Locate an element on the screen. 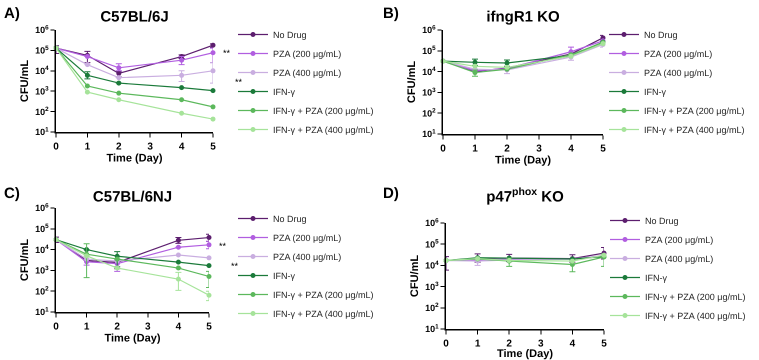 This screenshot has height=360, width=759. text: A) is located at coordinates (12, 13).